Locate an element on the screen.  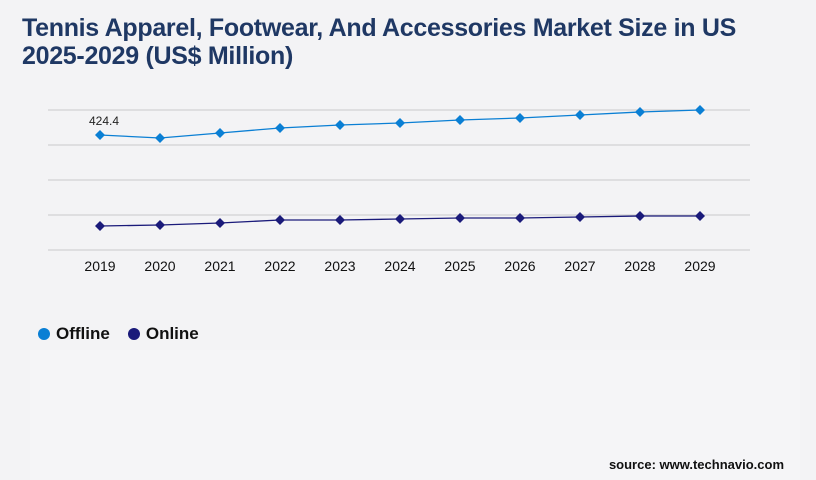
legend-label: Online is located at coordinates (172, 333).